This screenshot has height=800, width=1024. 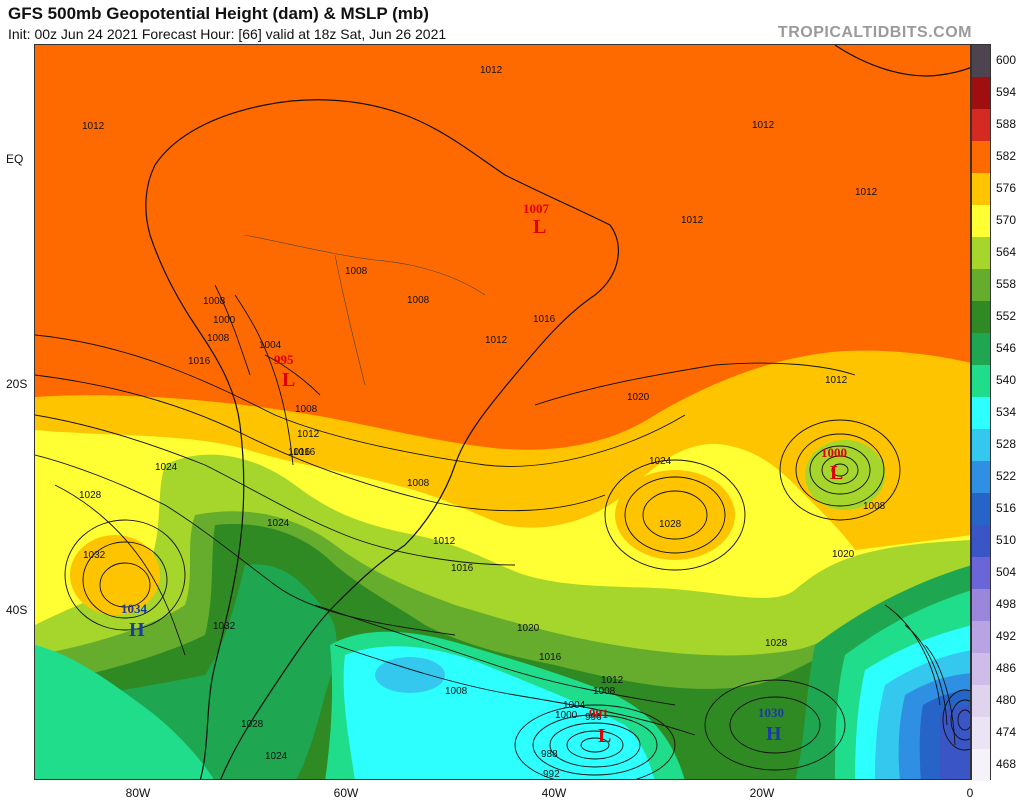 What do you see at coordinates (1006, 764) in the screenshot?
I see `colorbar-label: 468` at bounding box center [1006, 764].